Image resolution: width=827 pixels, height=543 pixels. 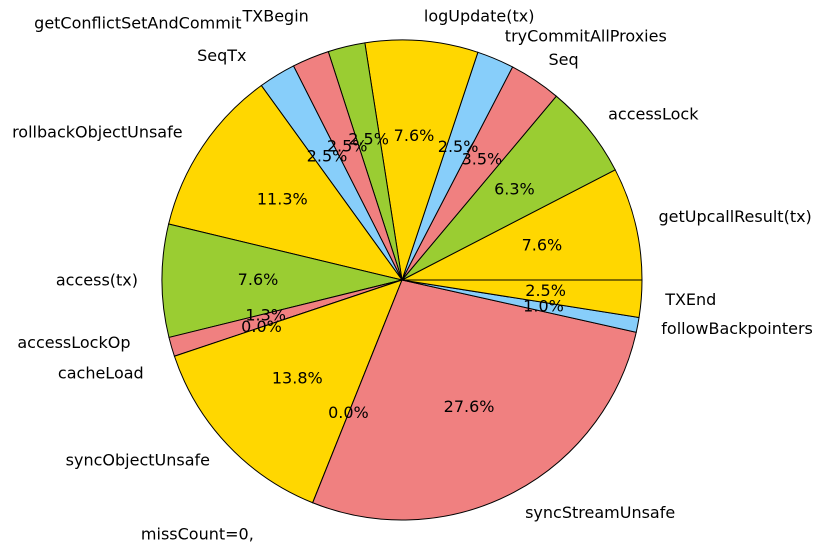 I want to click on slice-percent-label: 11.3%, so click(x=282, y=198).